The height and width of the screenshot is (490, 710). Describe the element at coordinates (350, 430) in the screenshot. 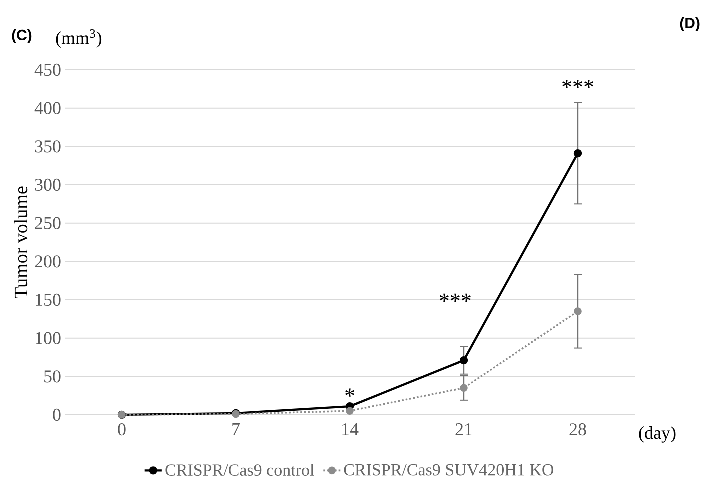

I see `x-tick-label: 14` at that location.